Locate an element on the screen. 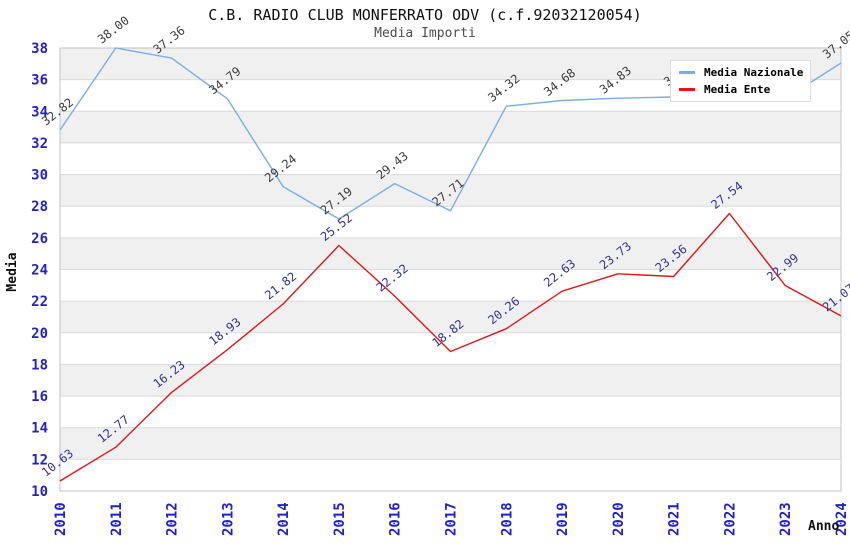 This screenshot has width=850, height=550. y-tick-label: 36 is located at coordinates (39, 81).